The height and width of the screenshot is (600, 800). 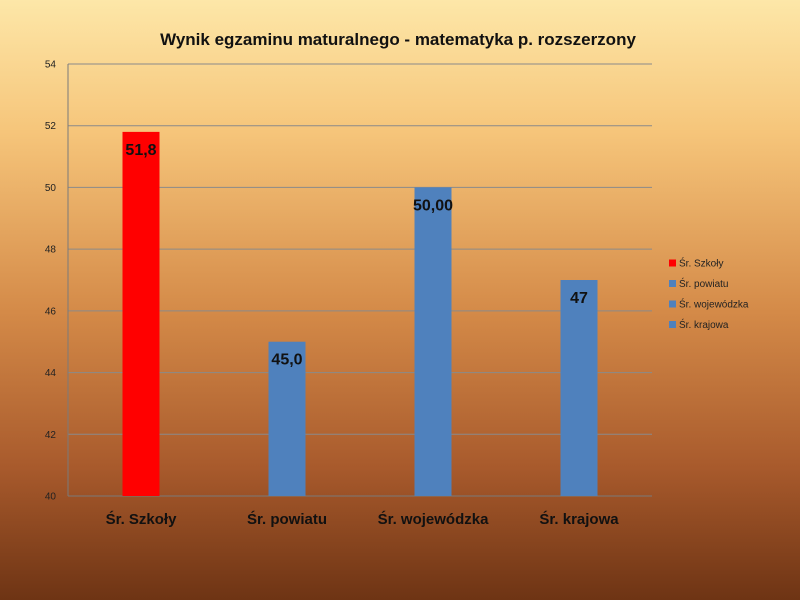 What do you see at coordinates (51, 126) in the screenshot?
I see `y-tick-label: 52` at bounding box center [51, 126].